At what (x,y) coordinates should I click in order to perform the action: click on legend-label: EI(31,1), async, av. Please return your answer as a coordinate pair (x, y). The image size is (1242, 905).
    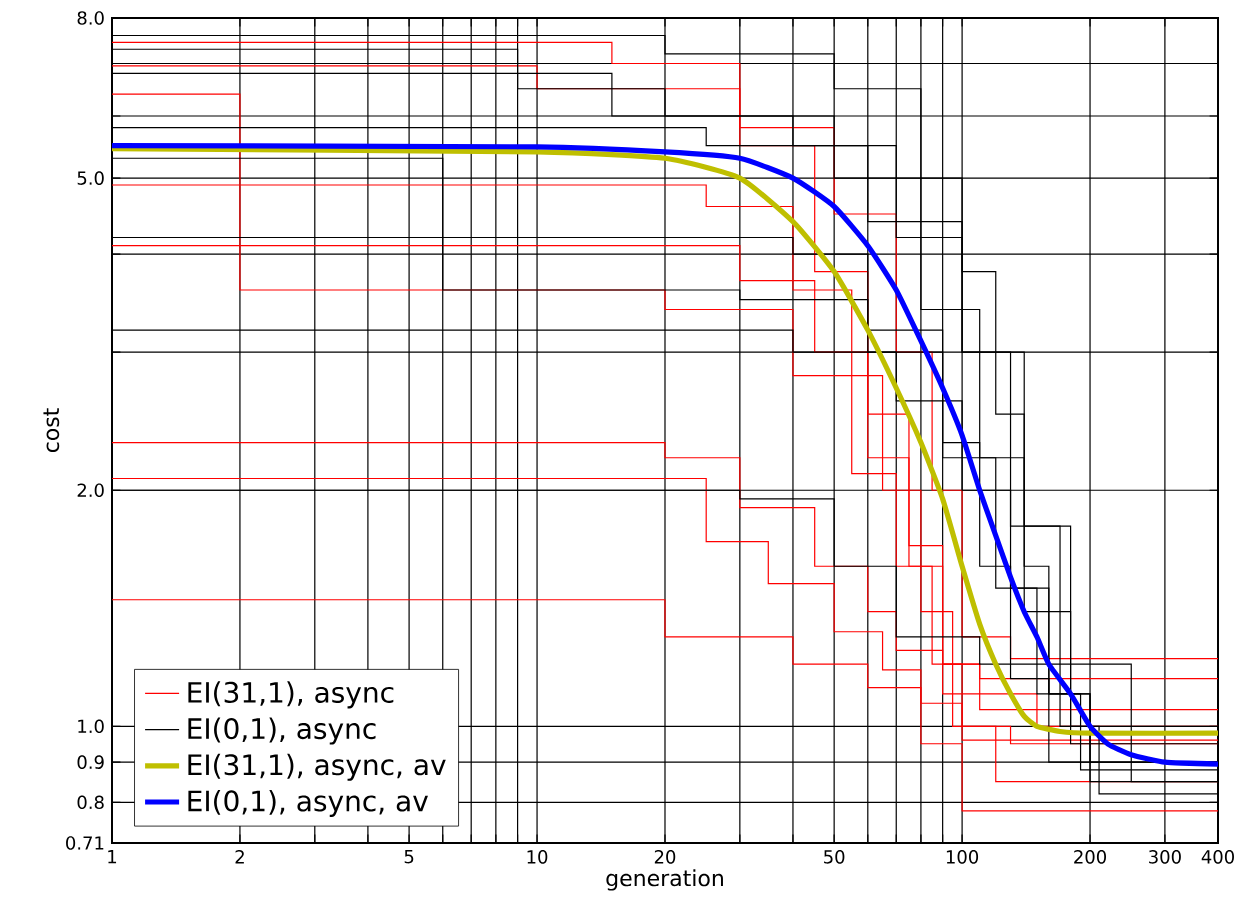
    Looking at the image, I should click on (317, 767).